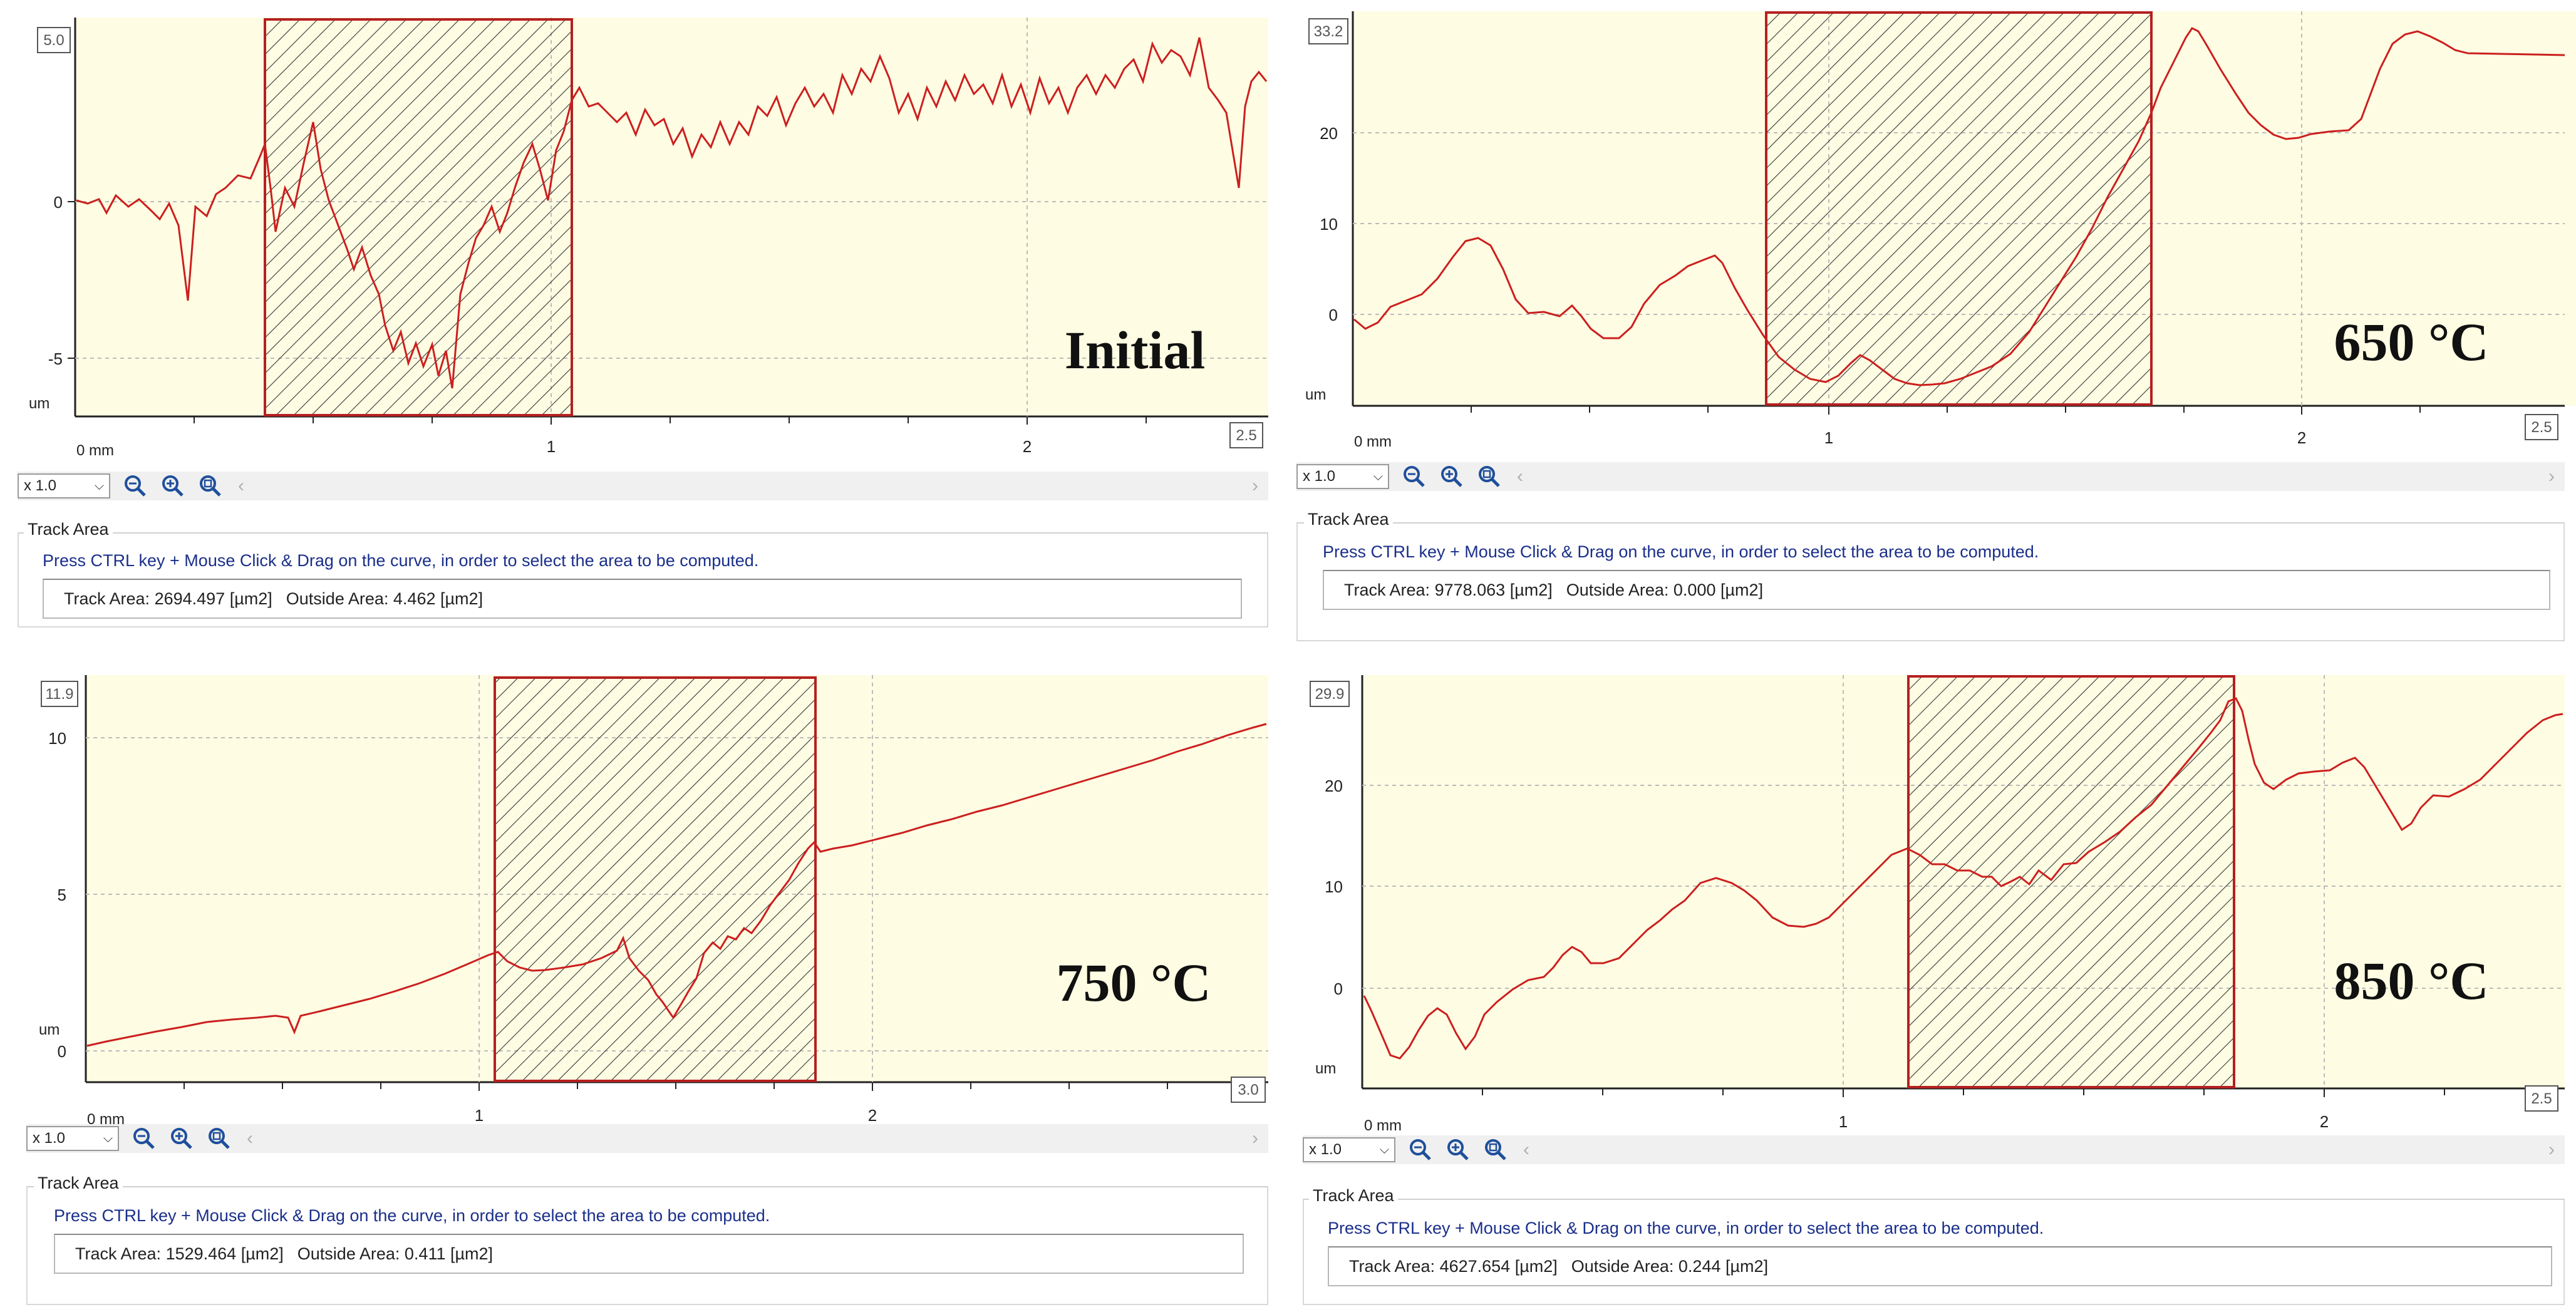  I want to click on x-ticks, so click(676, 1086).